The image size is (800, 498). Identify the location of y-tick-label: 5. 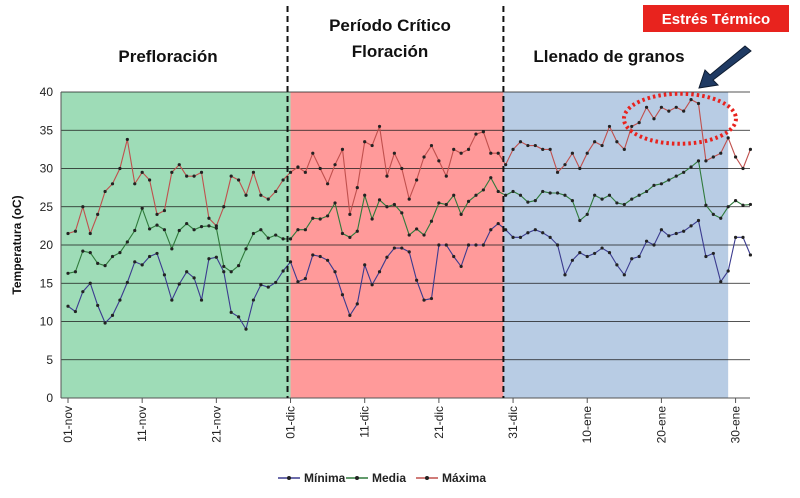
(49, 360).